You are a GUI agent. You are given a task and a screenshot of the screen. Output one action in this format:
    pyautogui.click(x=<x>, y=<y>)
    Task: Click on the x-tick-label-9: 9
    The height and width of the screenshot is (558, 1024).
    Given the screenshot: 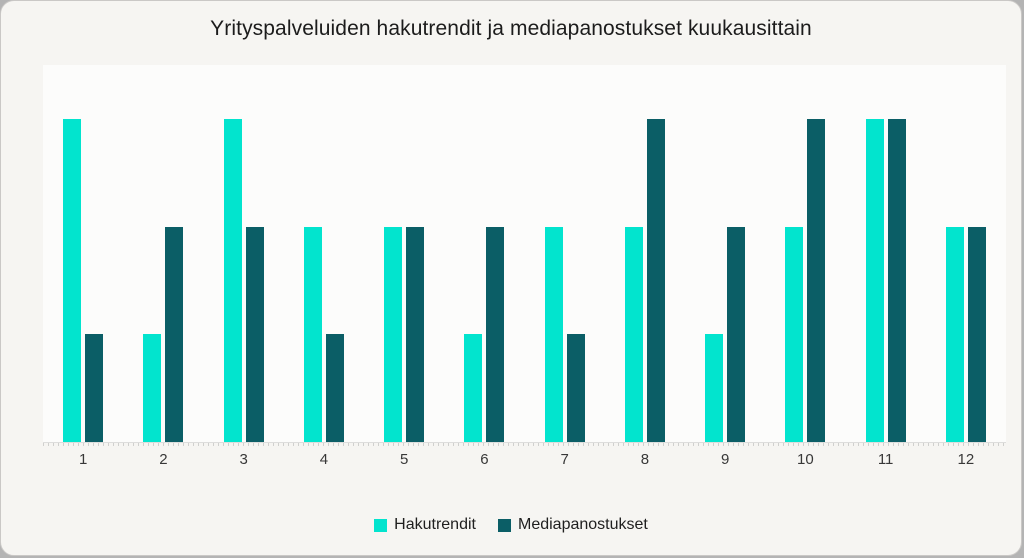 What is the action you would take?
    pyautogui.click(x=725, y=459)
    